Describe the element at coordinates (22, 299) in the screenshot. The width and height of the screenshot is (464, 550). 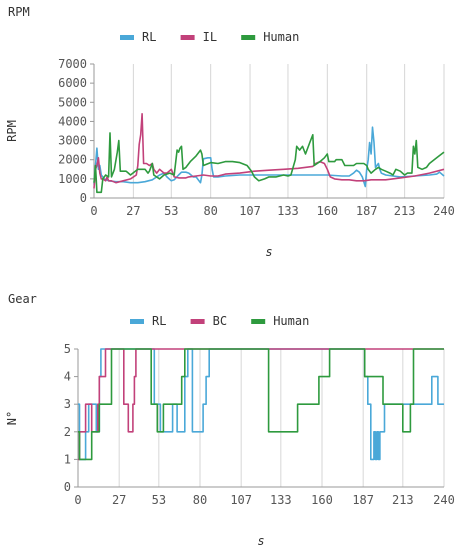
I see `chart-title: Gear` at that location.